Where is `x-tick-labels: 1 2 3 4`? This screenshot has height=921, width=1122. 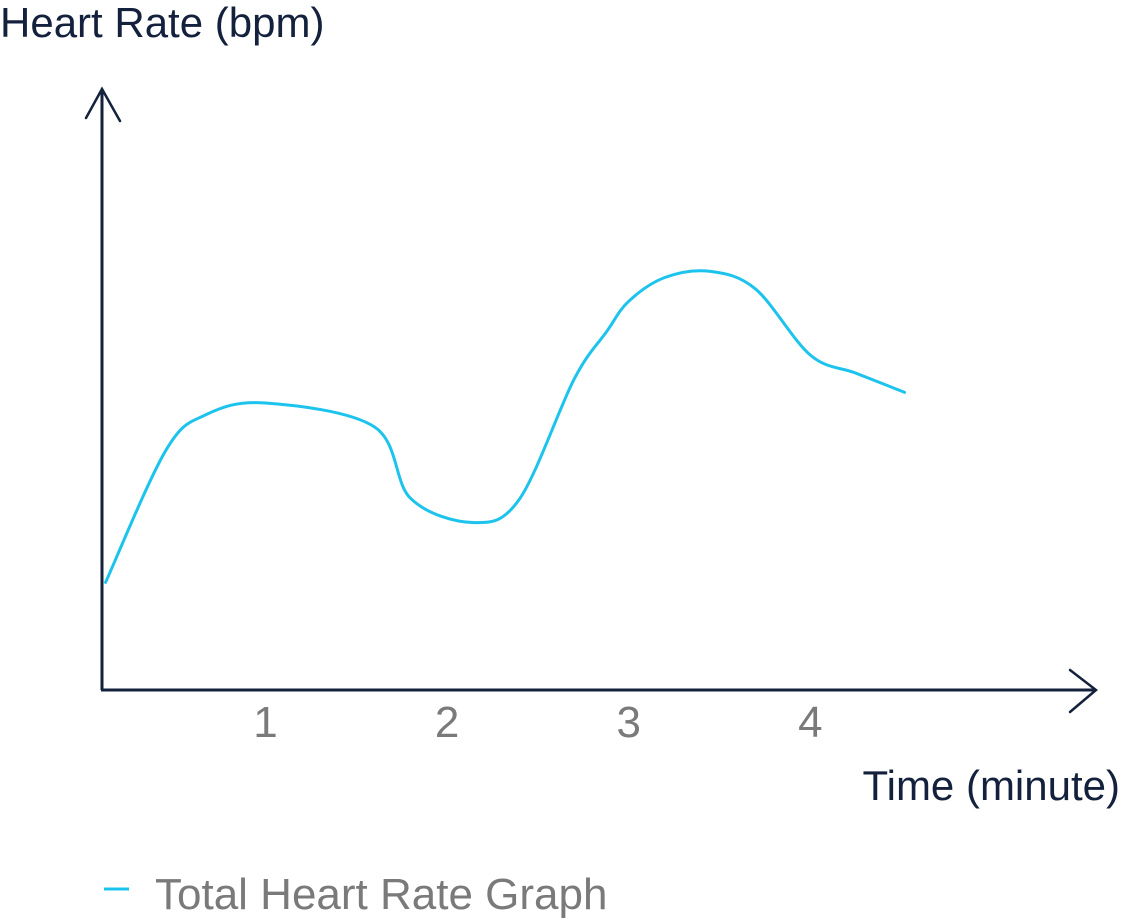 x-tick-labels: 1 2 3 4 is located at coordinates (537, 722).